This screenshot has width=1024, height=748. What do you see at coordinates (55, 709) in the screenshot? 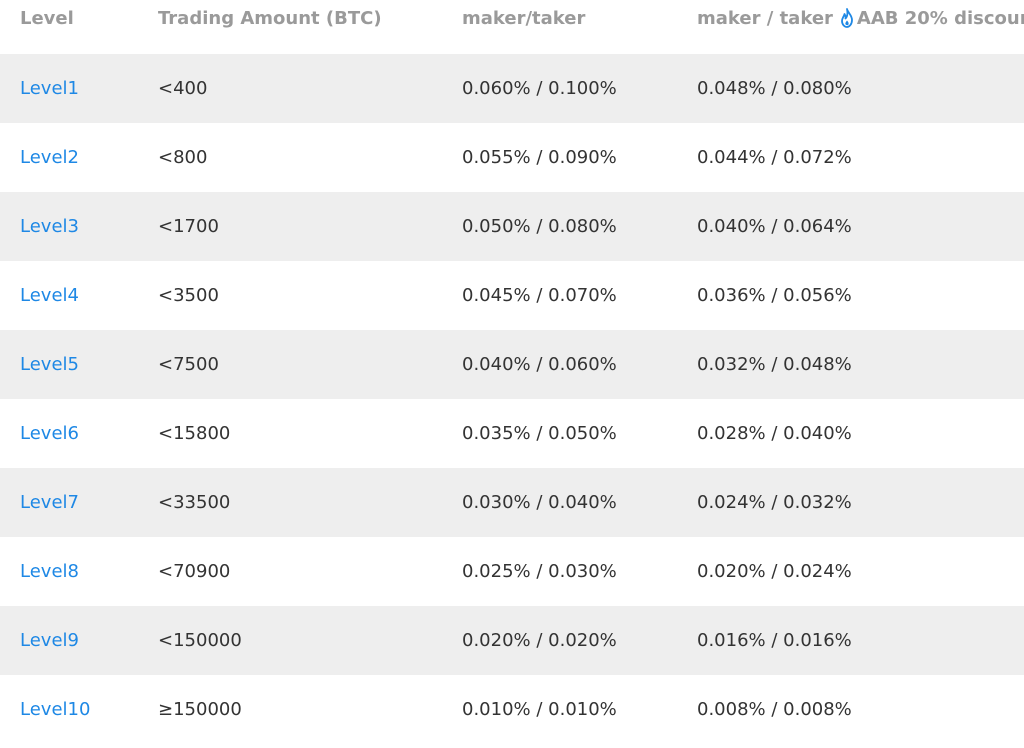
I see `level-link: Level10` at bounding box center [55, 709].